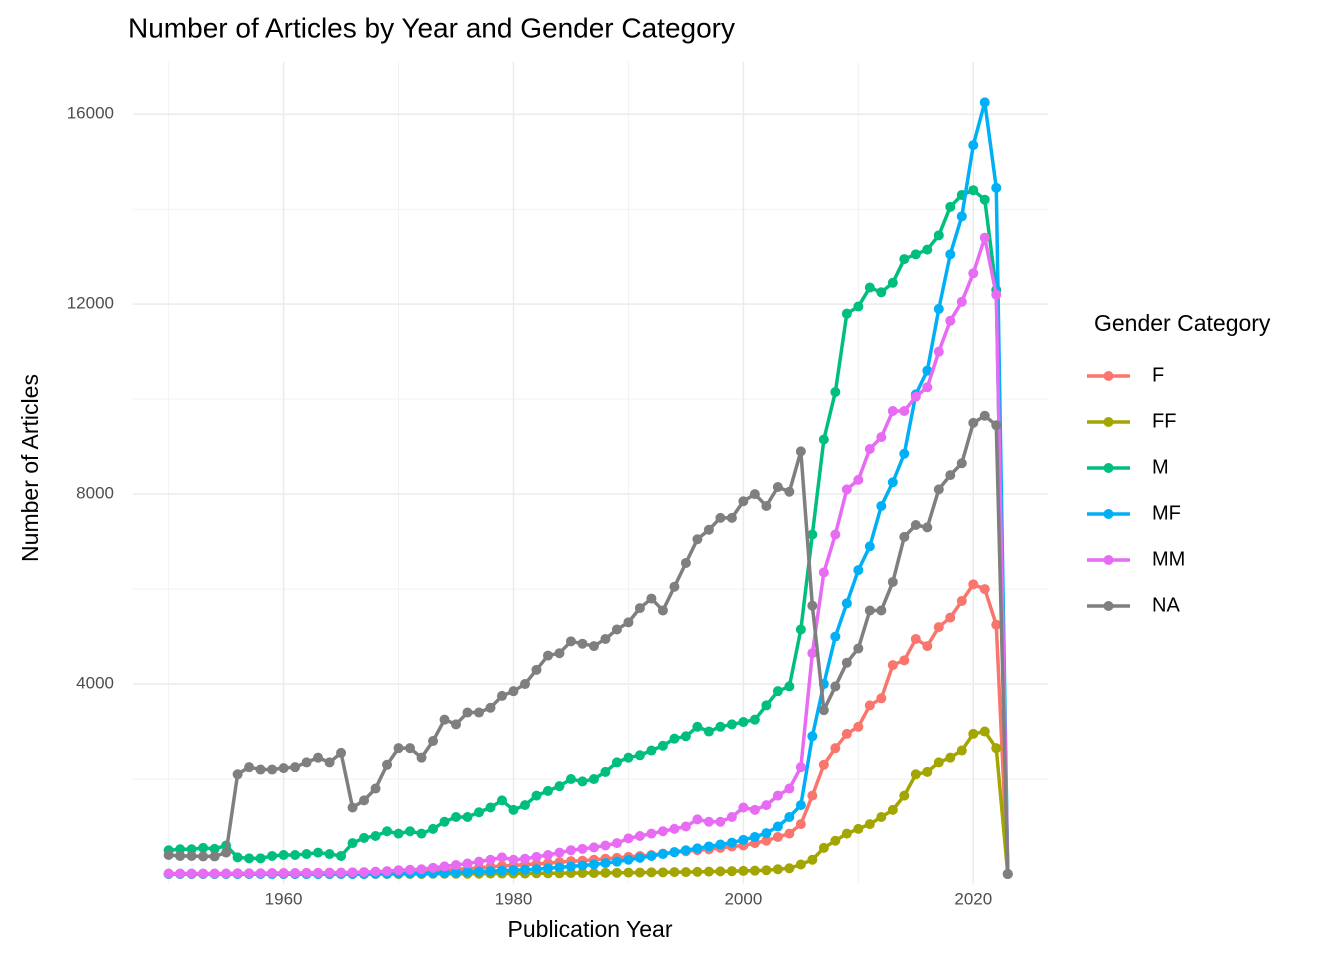 This screenshot has height=960, width=1344. I want to click on legend-label: NA, so click(1166, 605).